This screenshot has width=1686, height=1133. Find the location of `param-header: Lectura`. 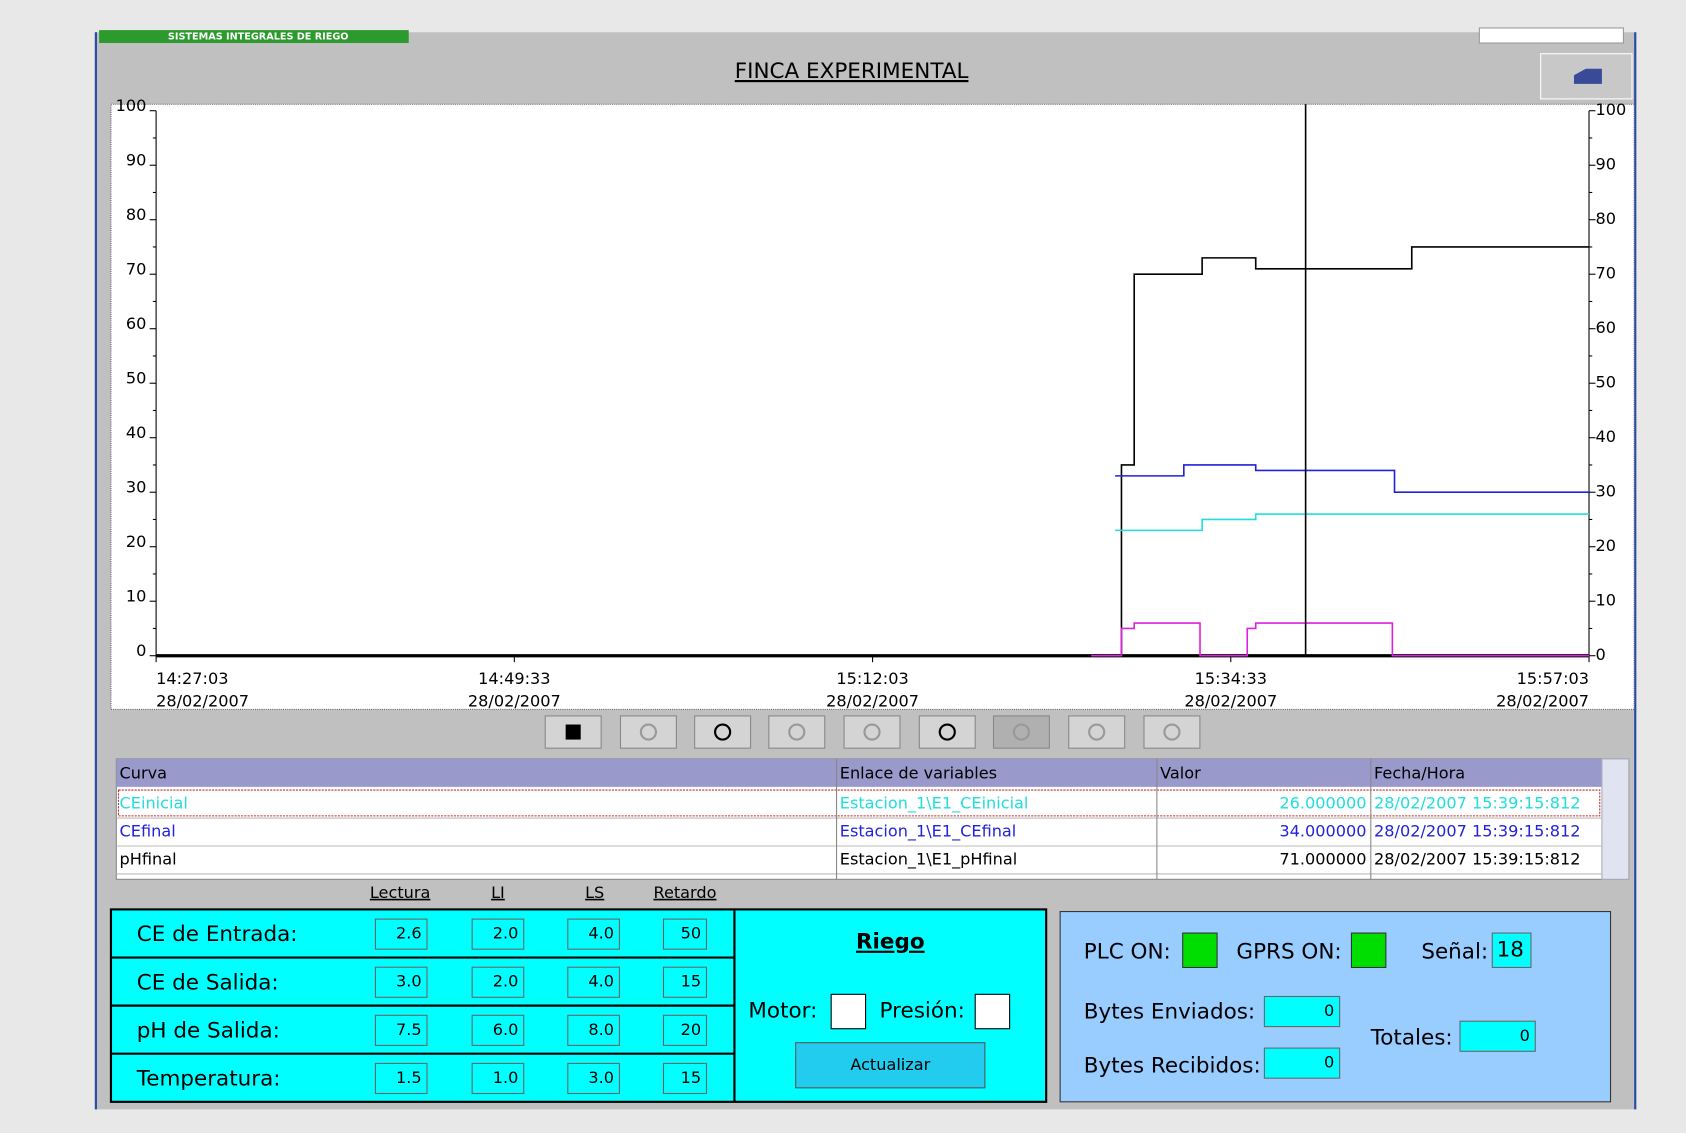

param-header: Lectura is located at coordinates (400, 892).